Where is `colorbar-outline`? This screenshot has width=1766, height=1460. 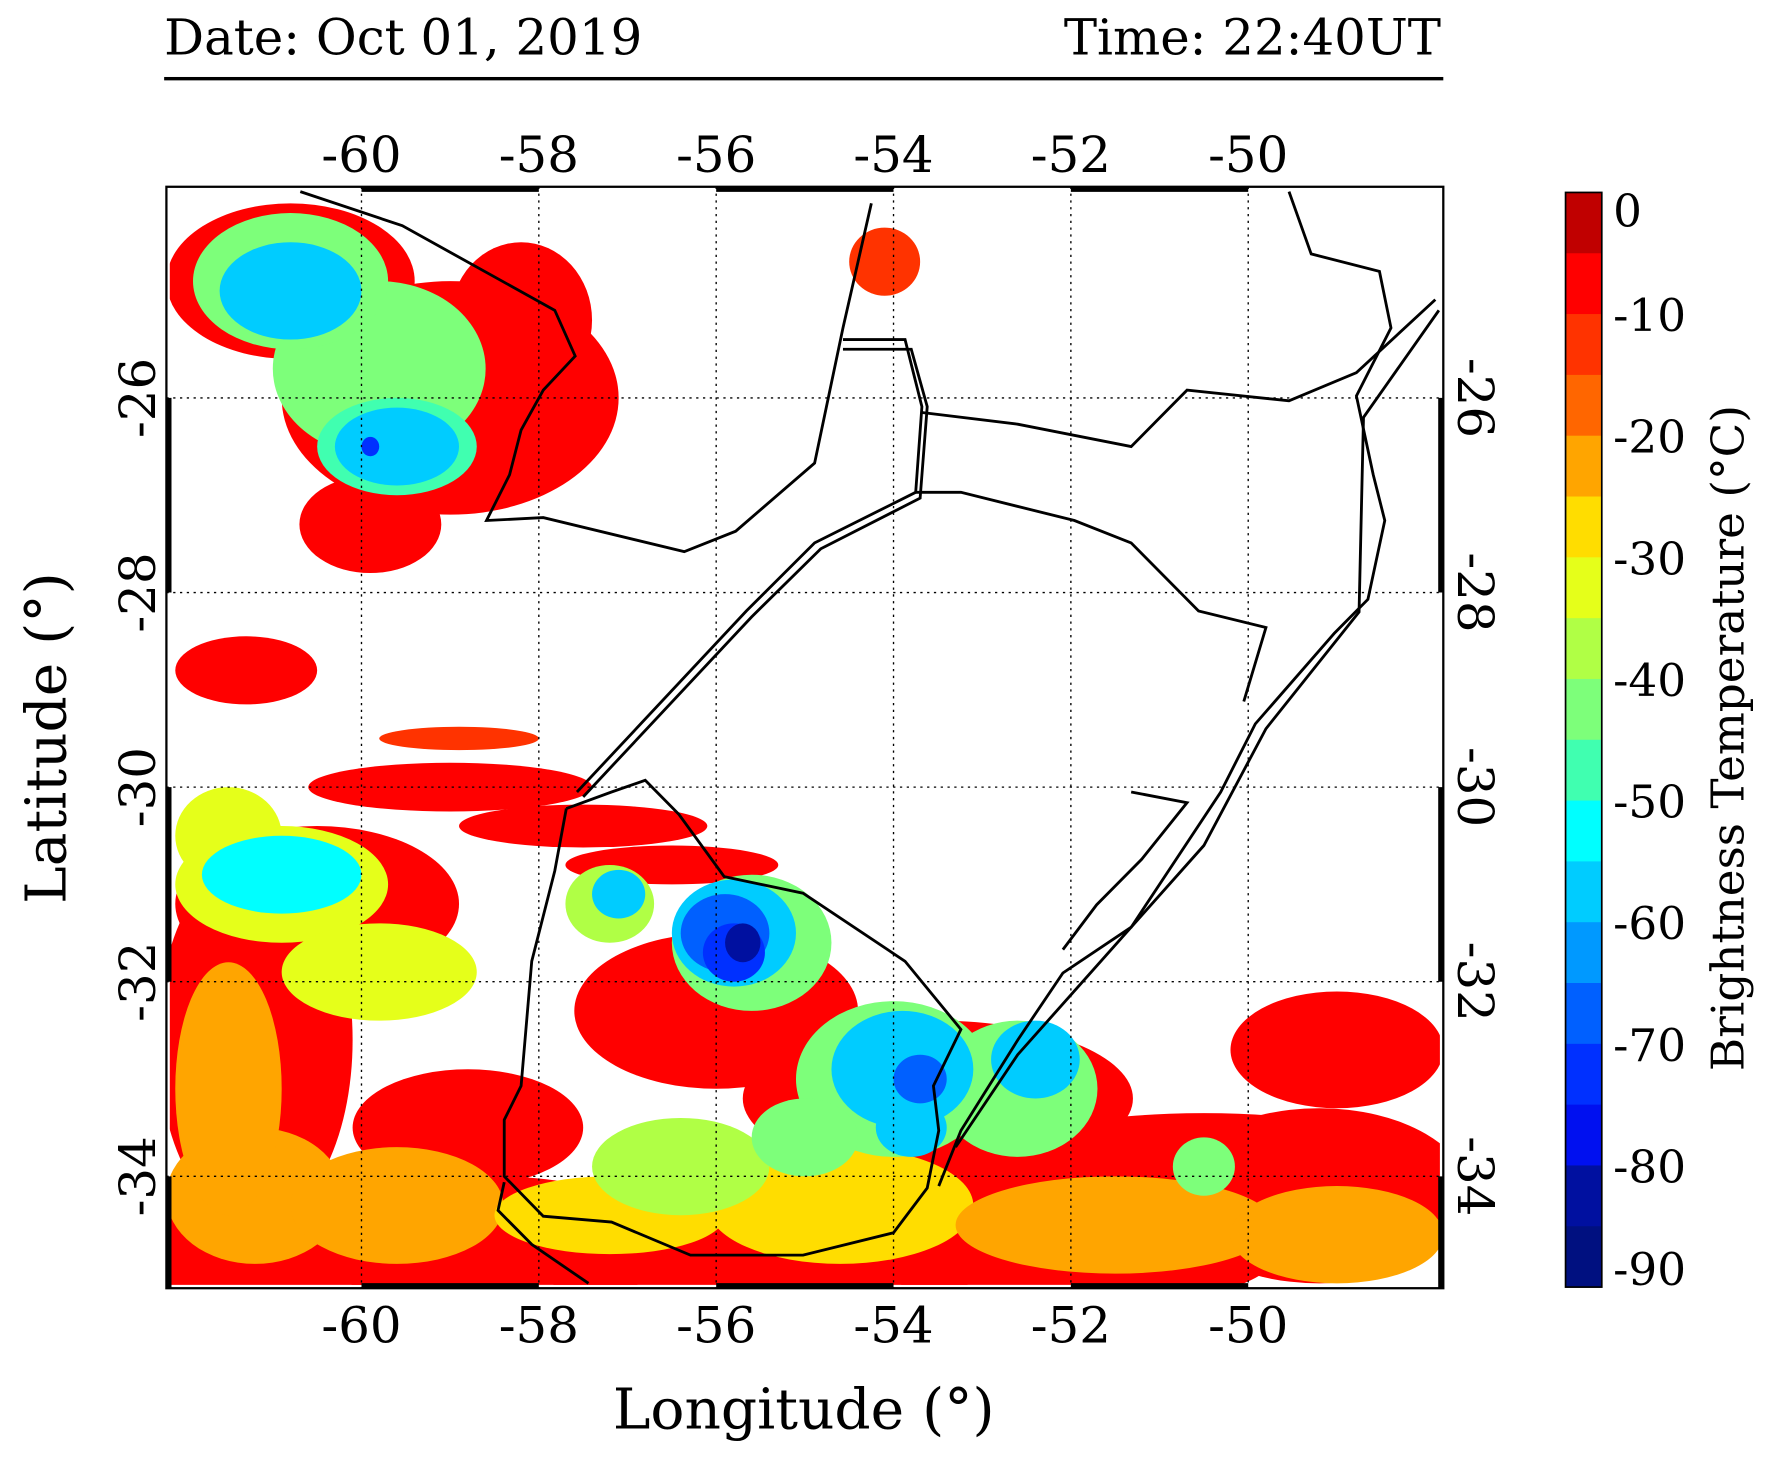
colorbar-outline is located at coordinates (1583, 739).